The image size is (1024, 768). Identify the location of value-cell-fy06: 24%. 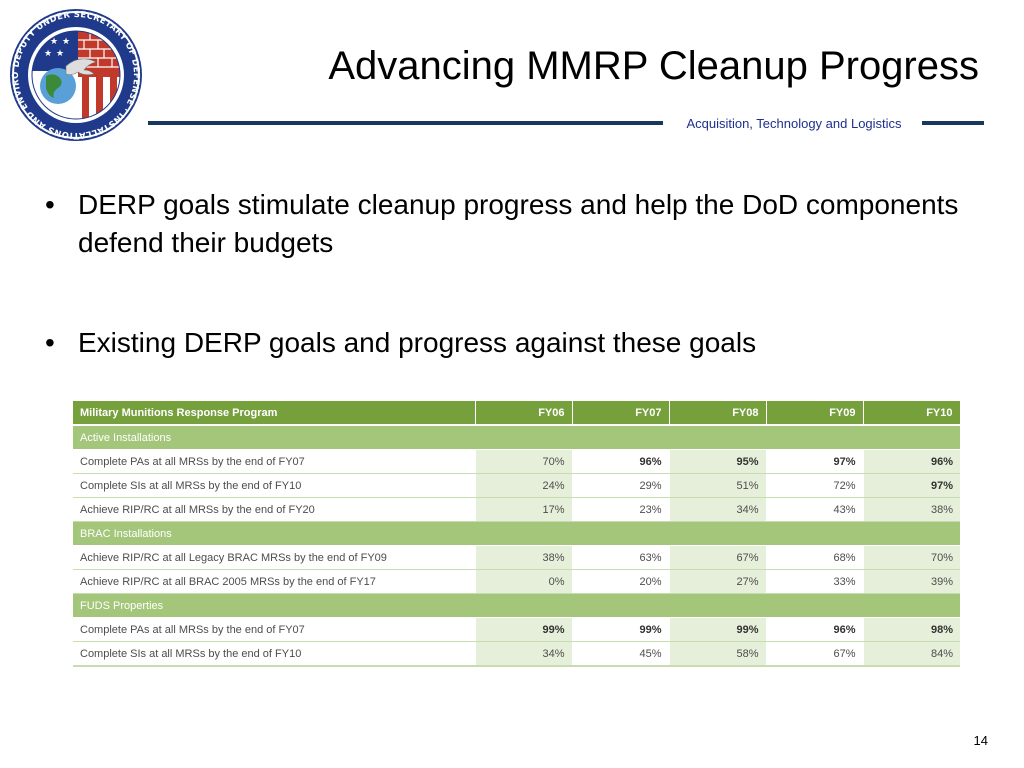
(523, 485).